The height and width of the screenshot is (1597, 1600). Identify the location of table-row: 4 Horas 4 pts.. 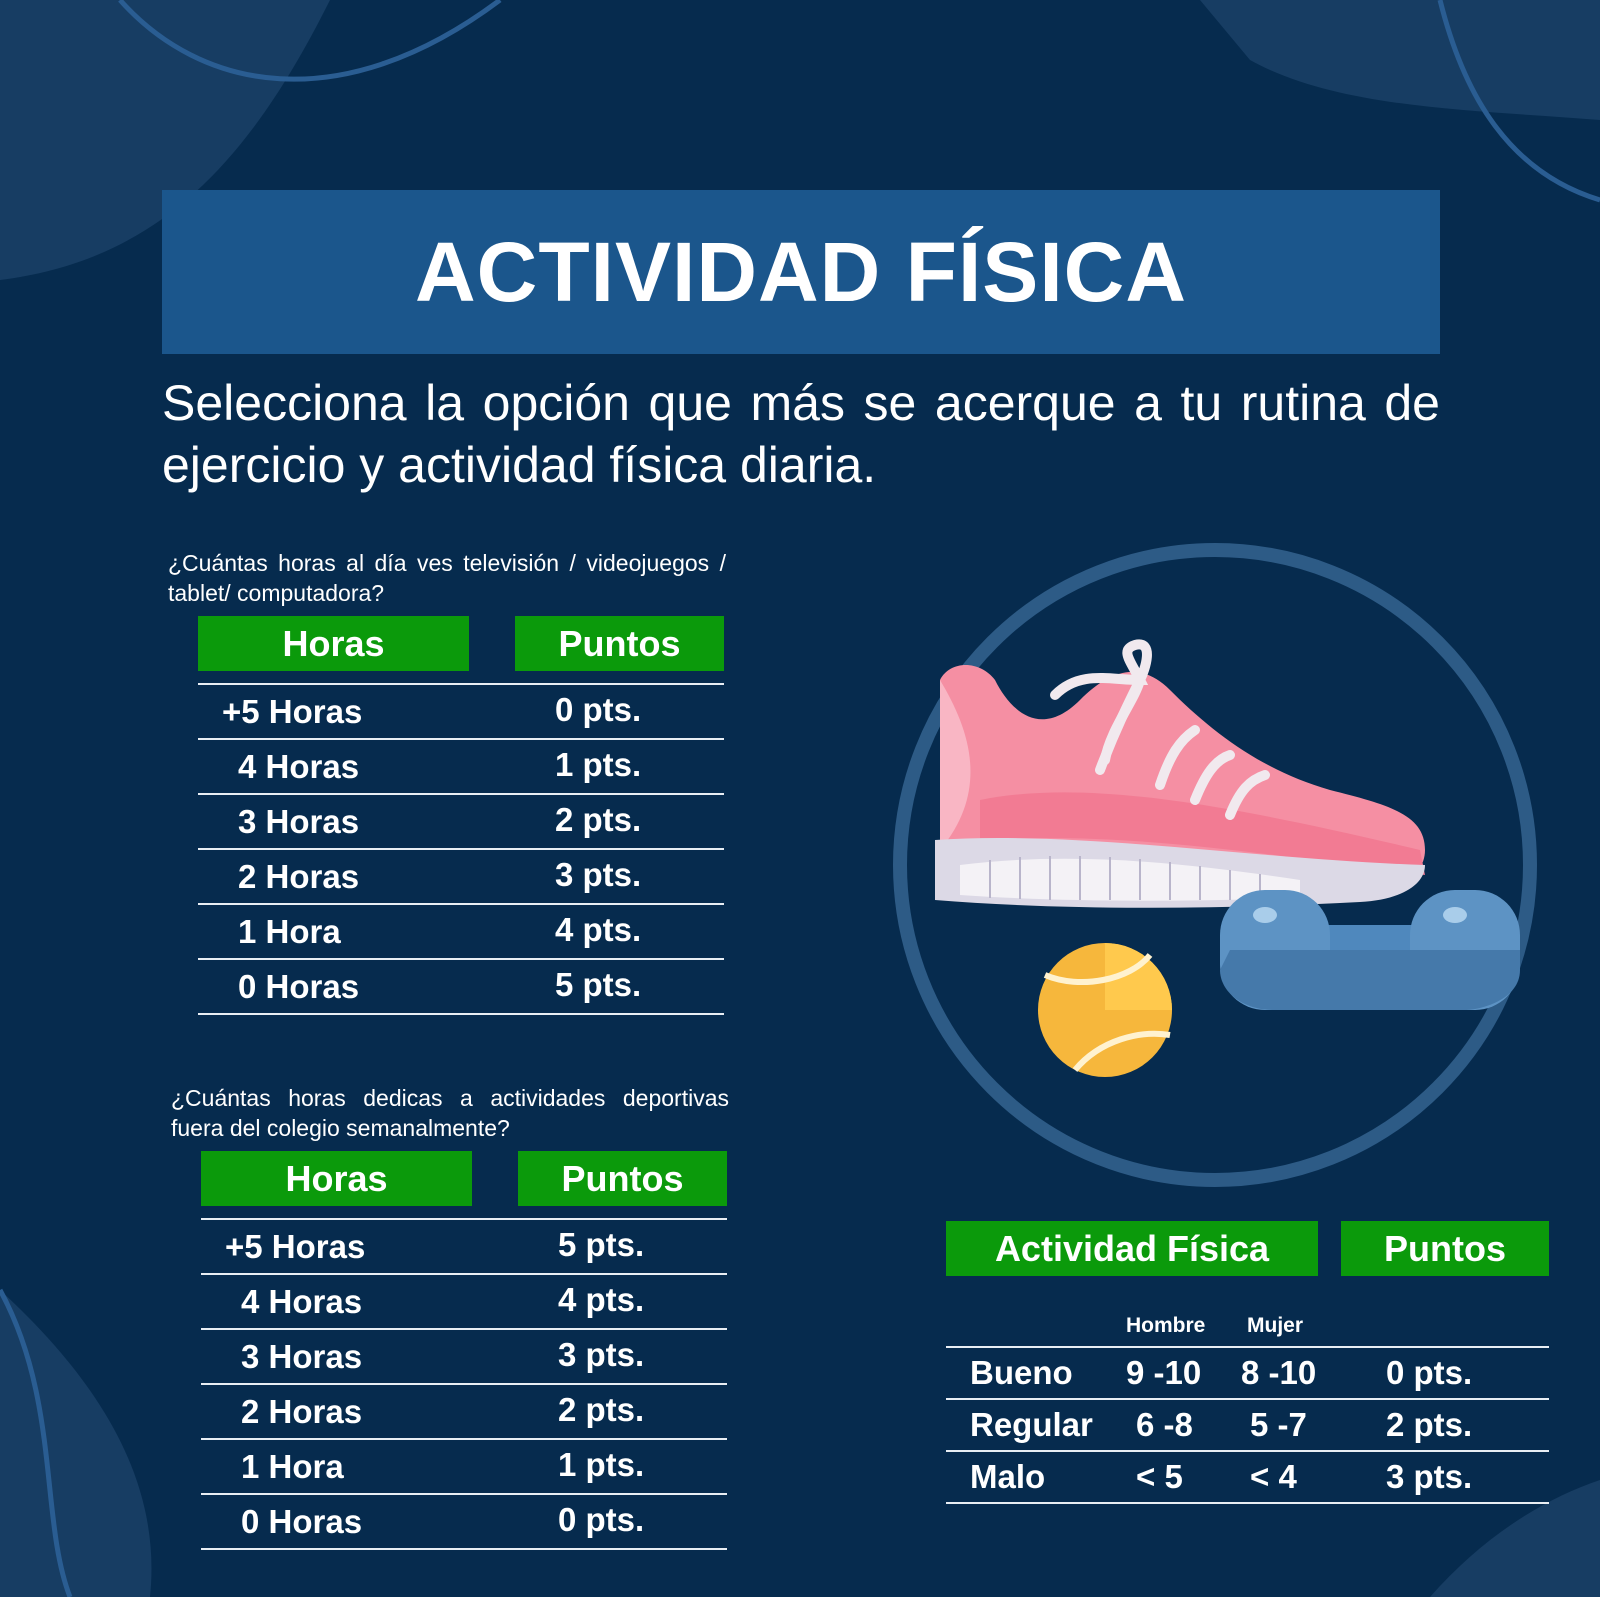
(464, 1302).